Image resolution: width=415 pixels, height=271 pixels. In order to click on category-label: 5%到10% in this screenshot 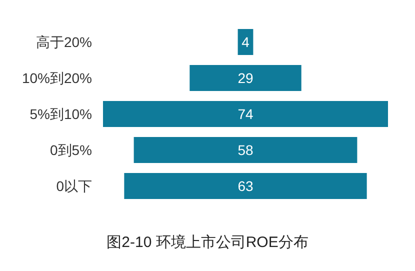, I will do `click(61, 114)`.